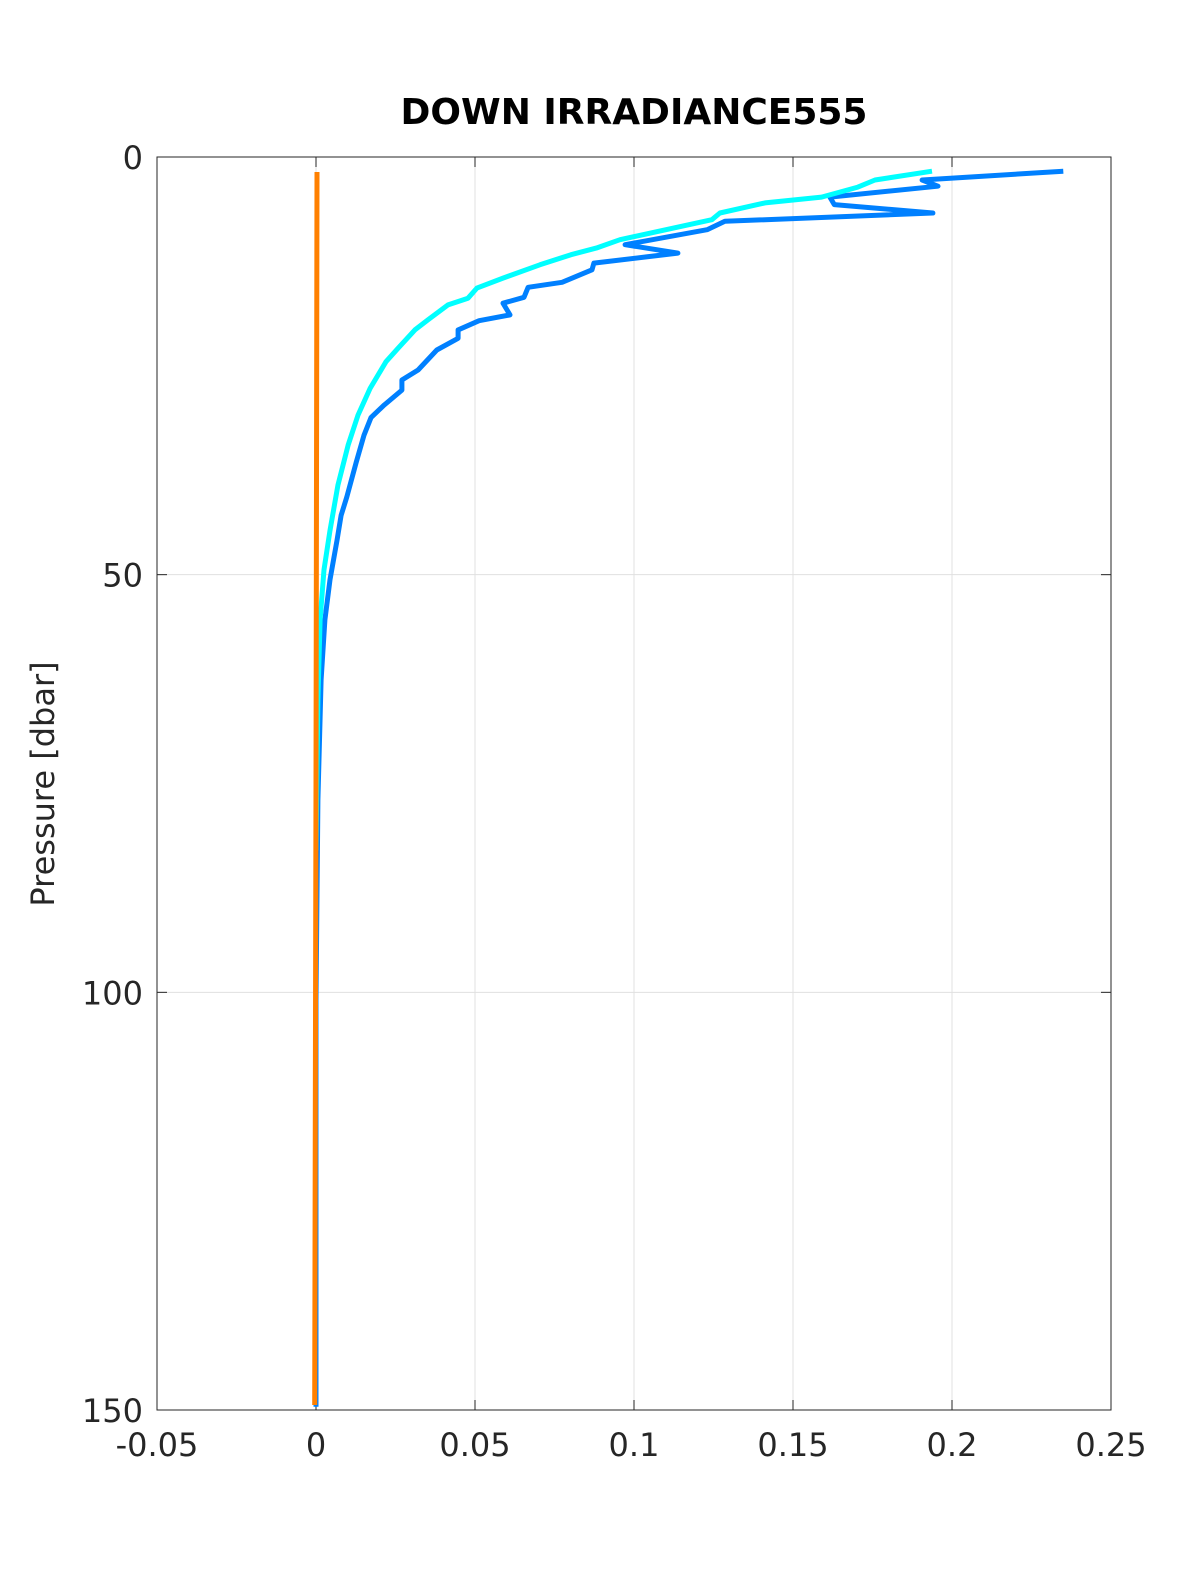 This screenshot has width=1200, height=1575. What do you see at coordinates (112, 1411) in the screenshot?
I see `y-tick-label: 150` at bounding box center [112, 1411].